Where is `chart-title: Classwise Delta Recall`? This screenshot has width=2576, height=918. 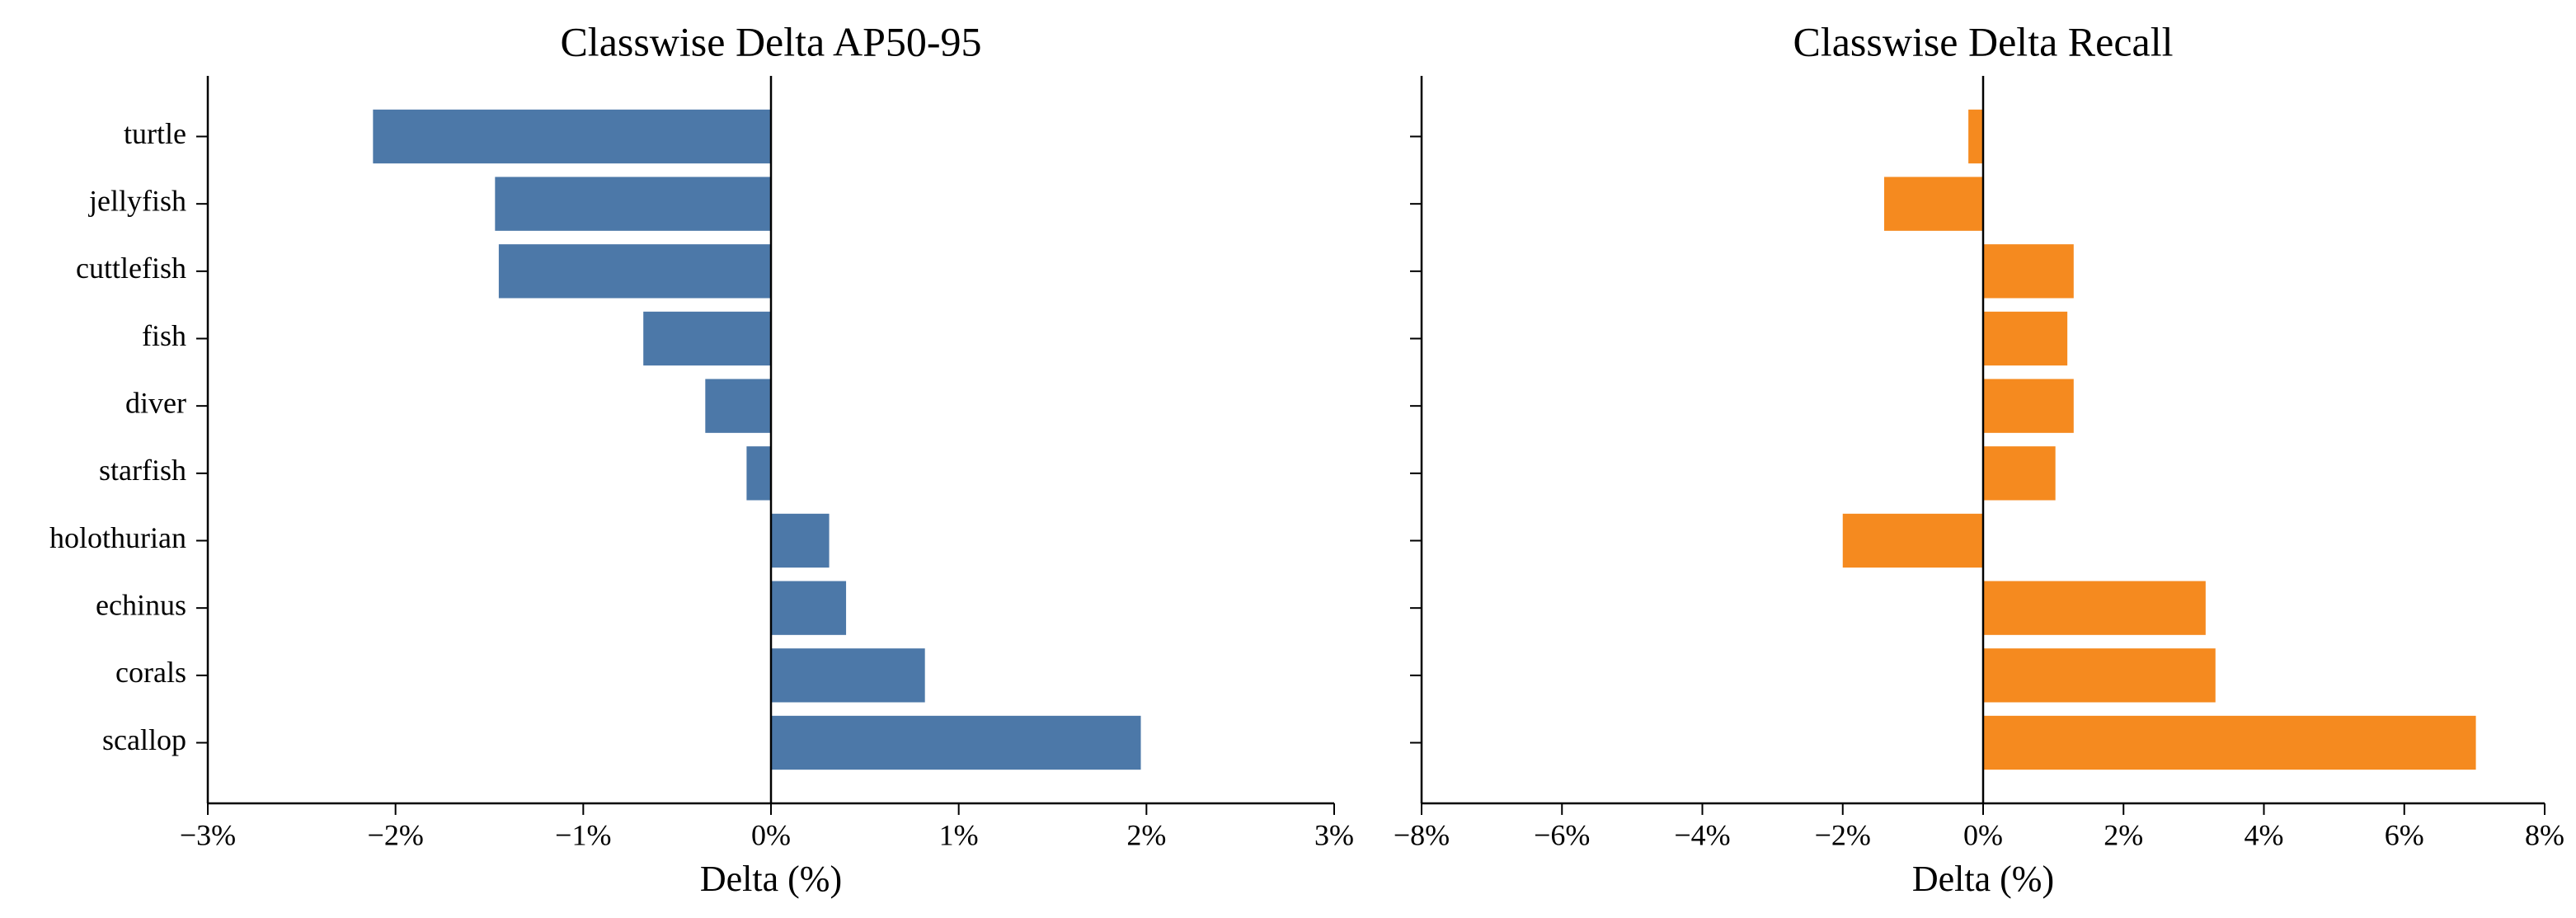
chart-title: Classwise Delta Recall is located at coordinates (1983, 41).